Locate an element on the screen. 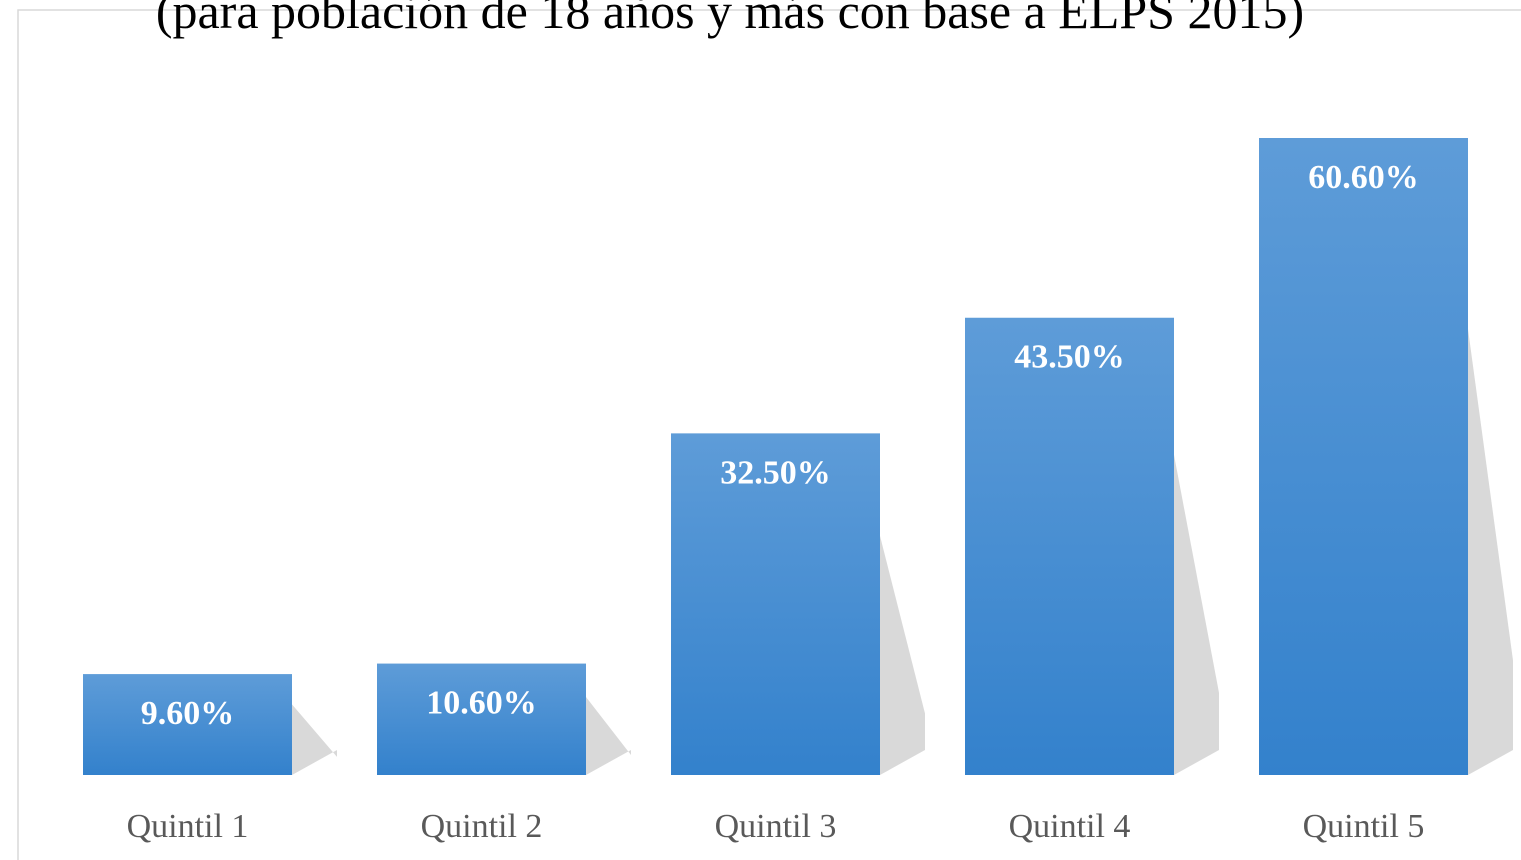 This screenshot has width=1521, height=860. value-label: 9.60% is located at coordinates (188, 713).